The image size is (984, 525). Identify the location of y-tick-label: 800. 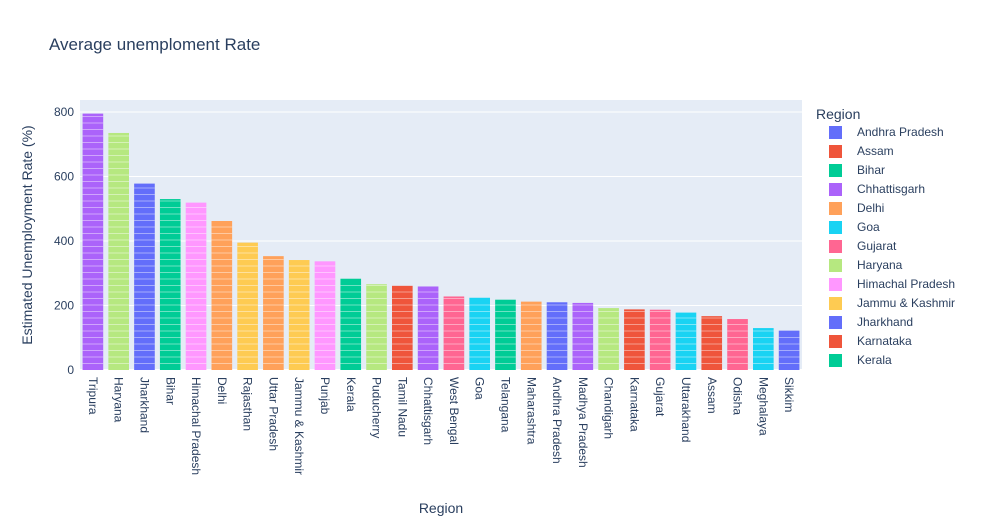
(64, 112).